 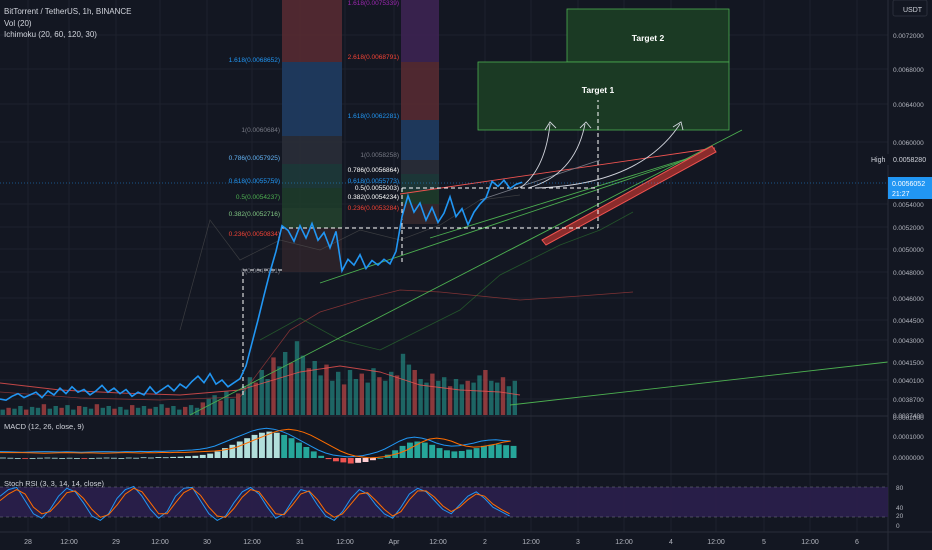 I want to click on time-tick-label: 31, so click(x=300, y=542).